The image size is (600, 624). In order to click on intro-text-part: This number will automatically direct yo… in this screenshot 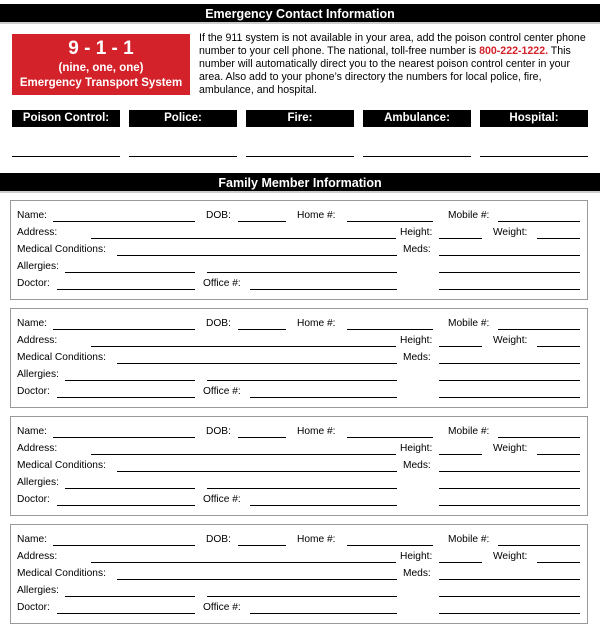, I will do `click(385, 70)`.